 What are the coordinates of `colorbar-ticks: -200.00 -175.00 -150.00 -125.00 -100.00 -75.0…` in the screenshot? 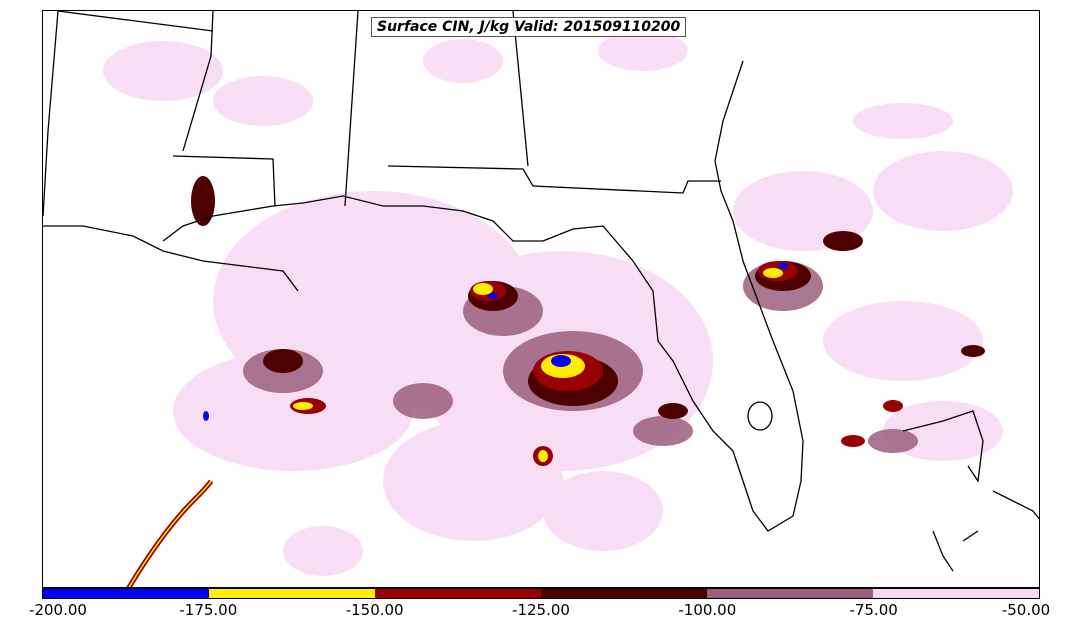 It's located at (539, 612).